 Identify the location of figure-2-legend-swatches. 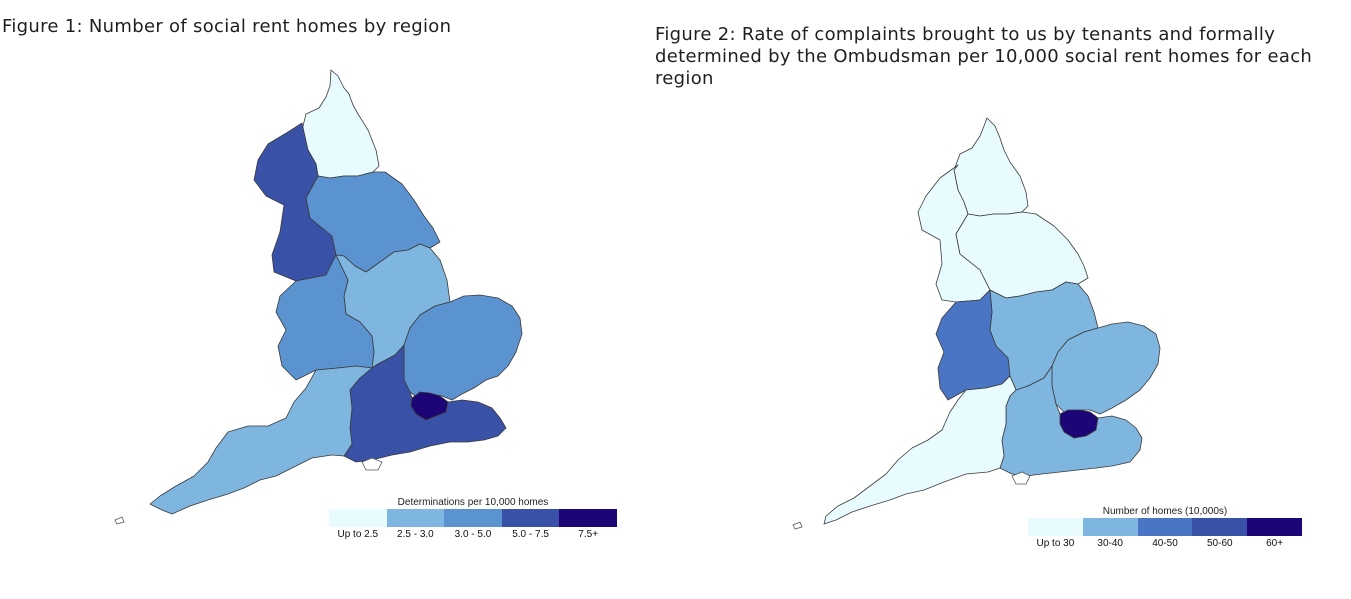
(1165, 527).